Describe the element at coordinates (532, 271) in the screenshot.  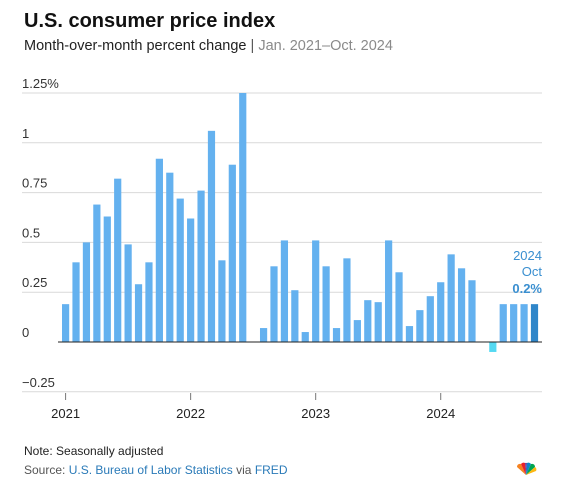
I see `annotation-month: Oct` at that location.